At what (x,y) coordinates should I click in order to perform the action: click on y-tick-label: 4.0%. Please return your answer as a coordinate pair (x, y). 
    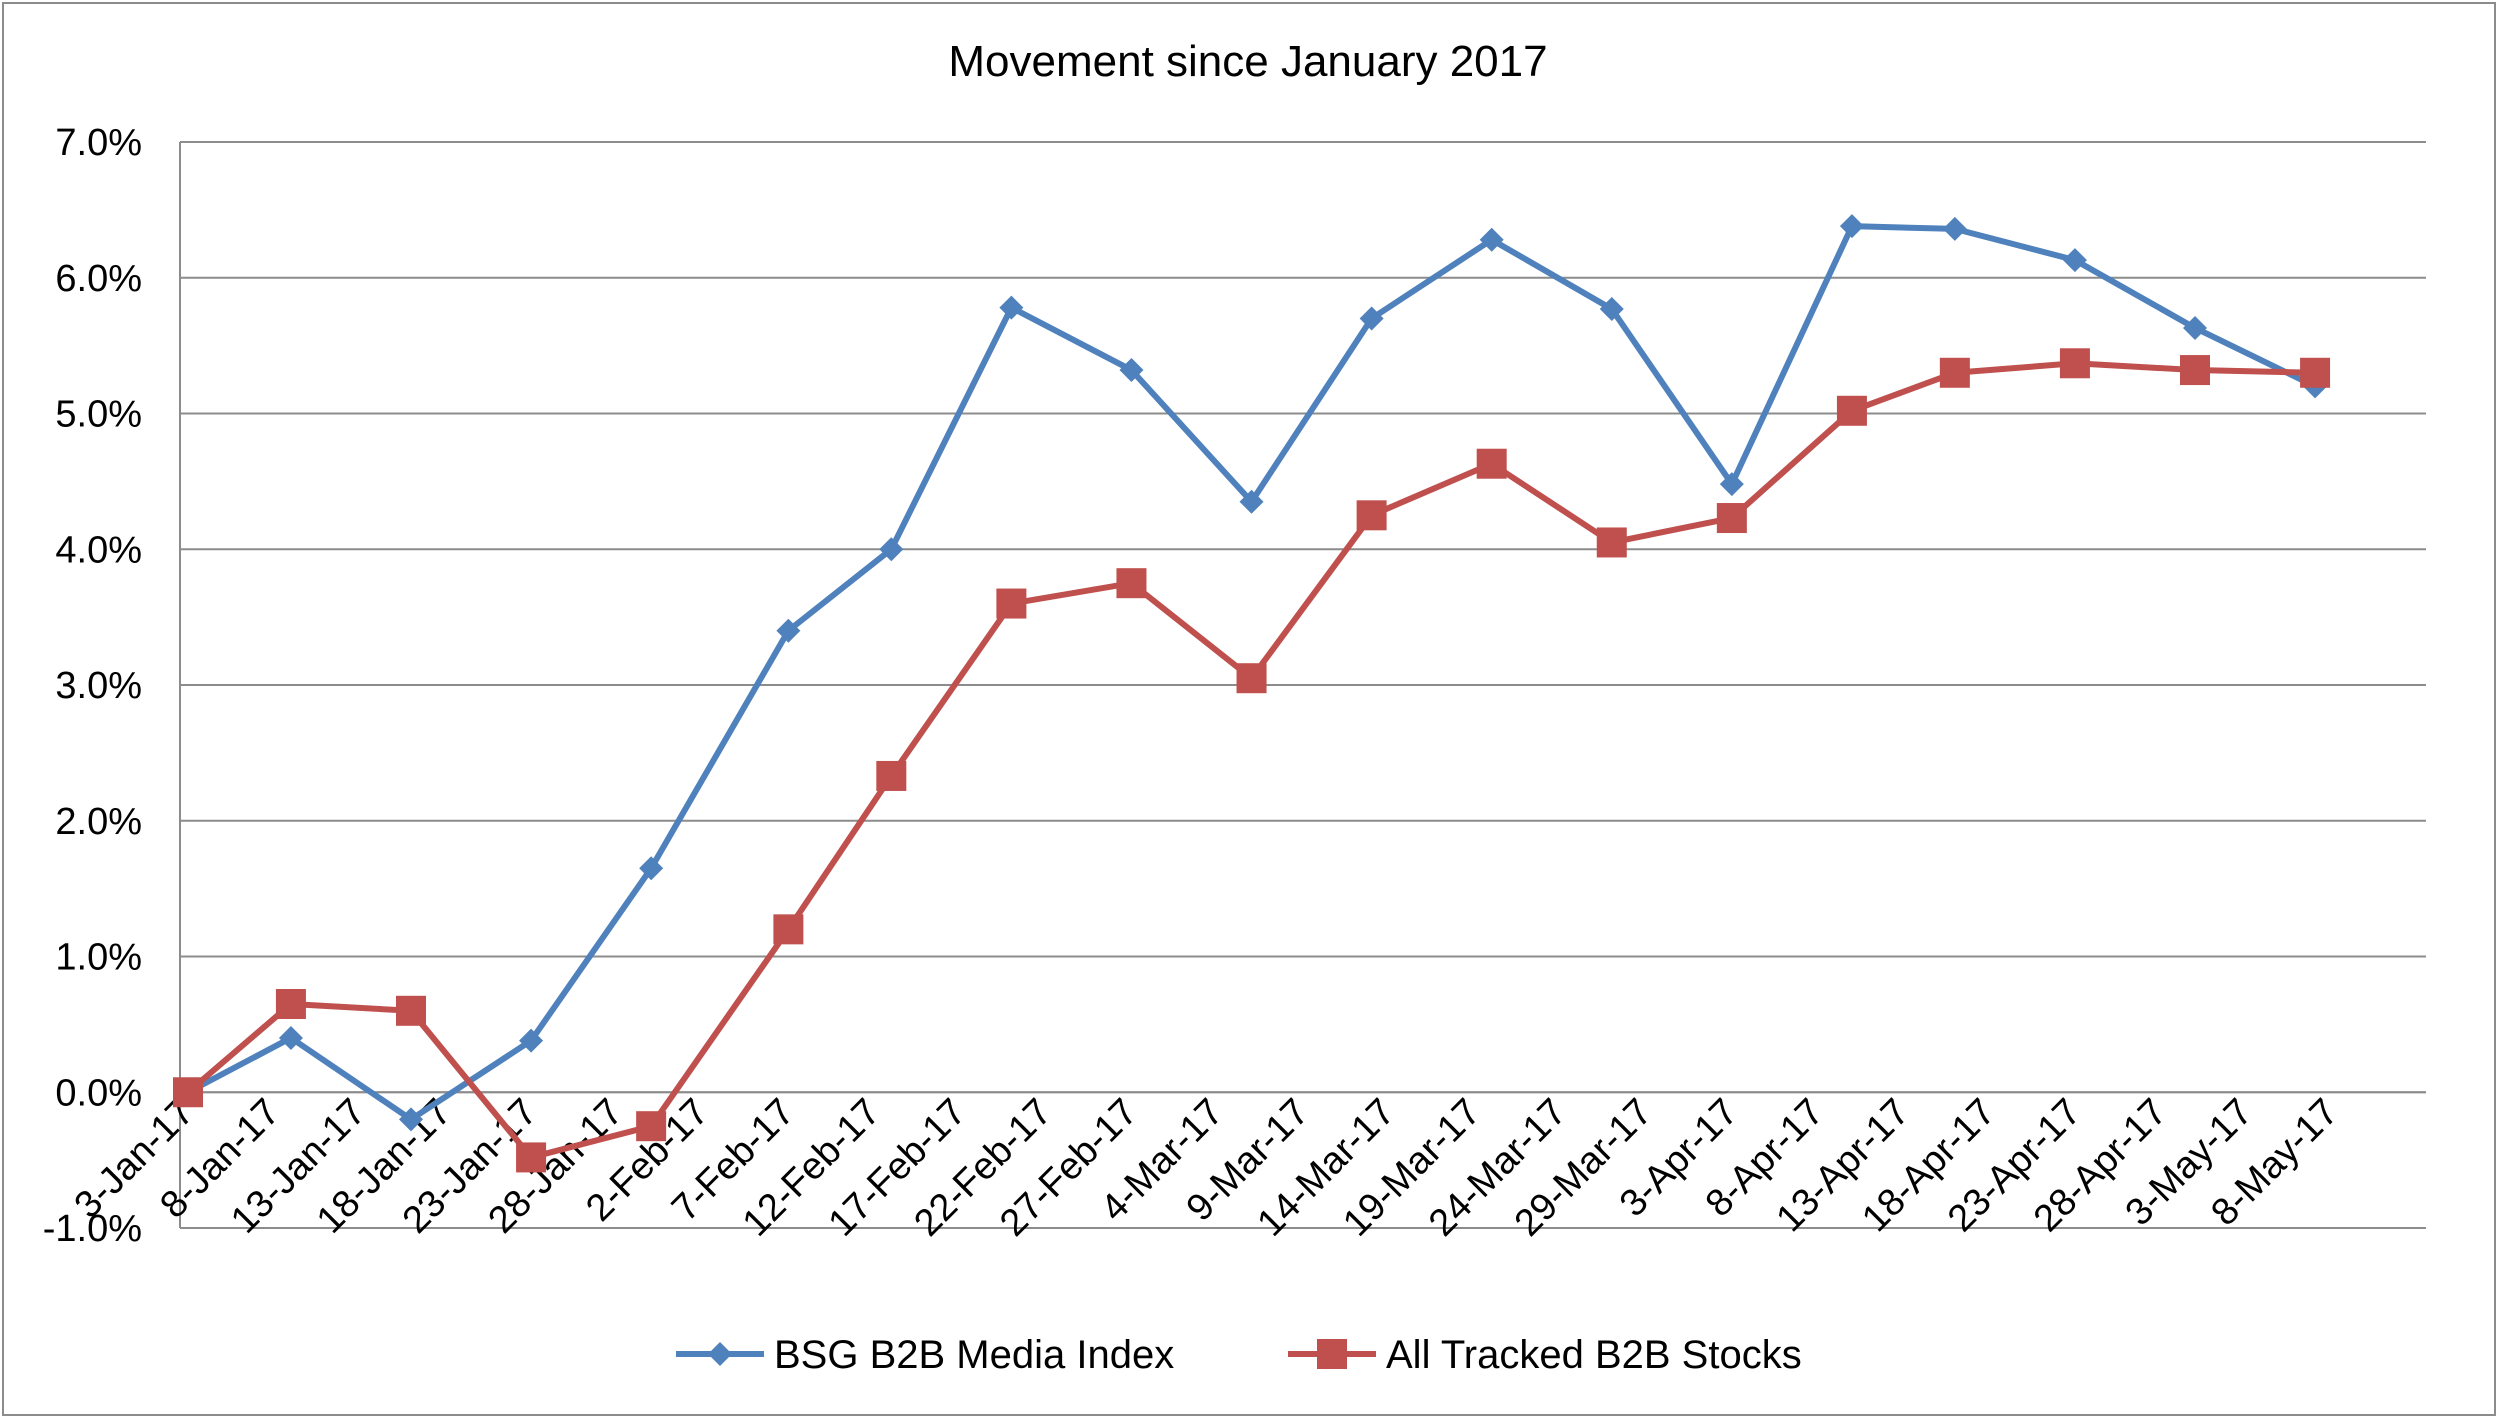
    Looking at the image, I should click on (98, 550).